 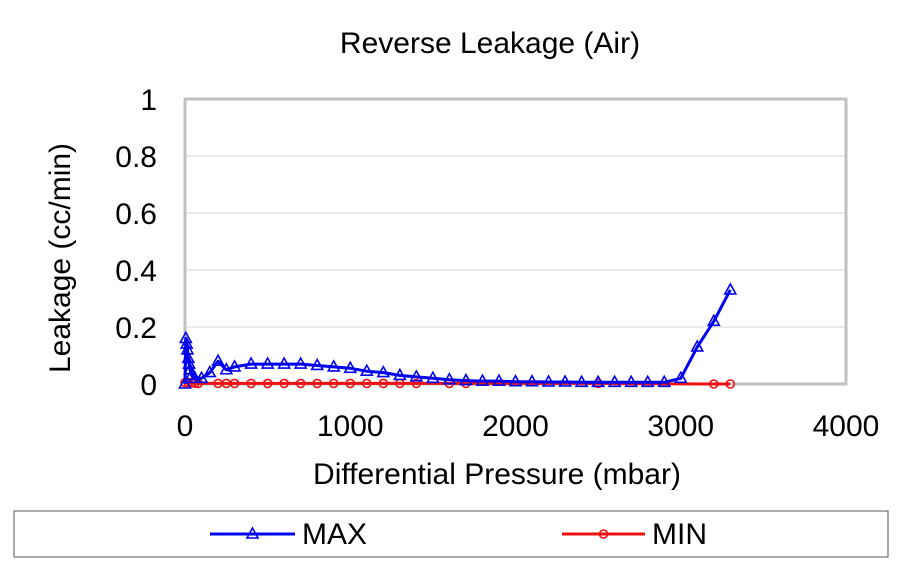 What do you see at coordinates (185, 426) in the screenshot?
I see `x-tick-label: 0` at bounding box center [185, 426].